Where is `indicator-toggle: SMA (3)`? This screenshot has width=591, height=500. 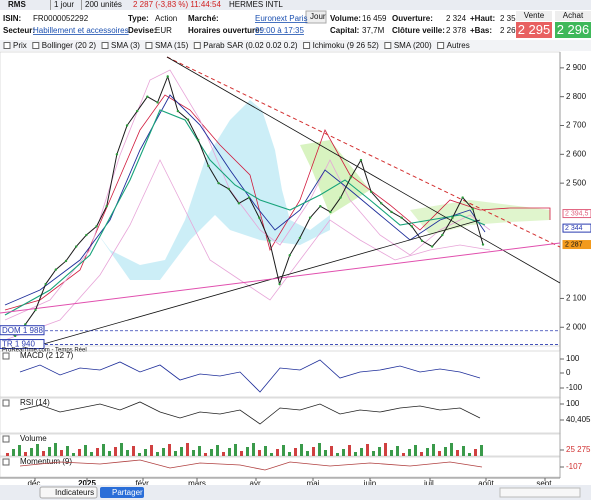 indicator-toggle: SMA (3) is located at coordinates (125, 45).